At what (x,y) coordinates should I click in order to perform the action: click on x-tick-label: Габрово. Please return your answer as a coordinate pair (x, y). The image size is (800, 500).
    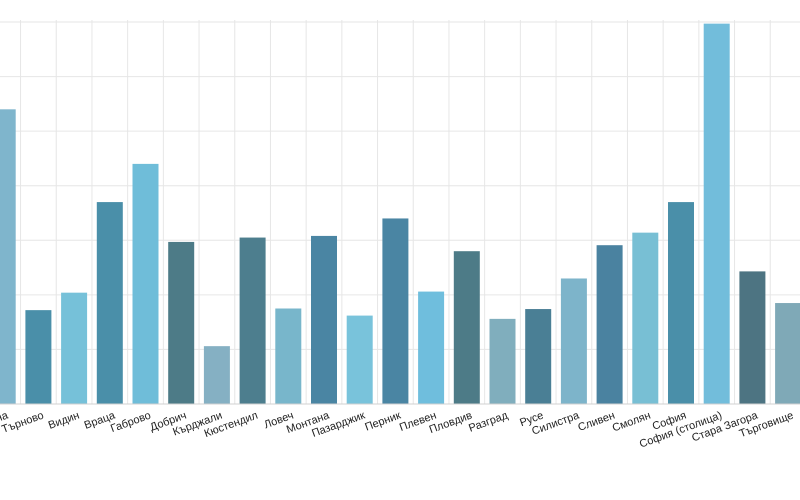
    Looking at the image, I should click on (130, 423).